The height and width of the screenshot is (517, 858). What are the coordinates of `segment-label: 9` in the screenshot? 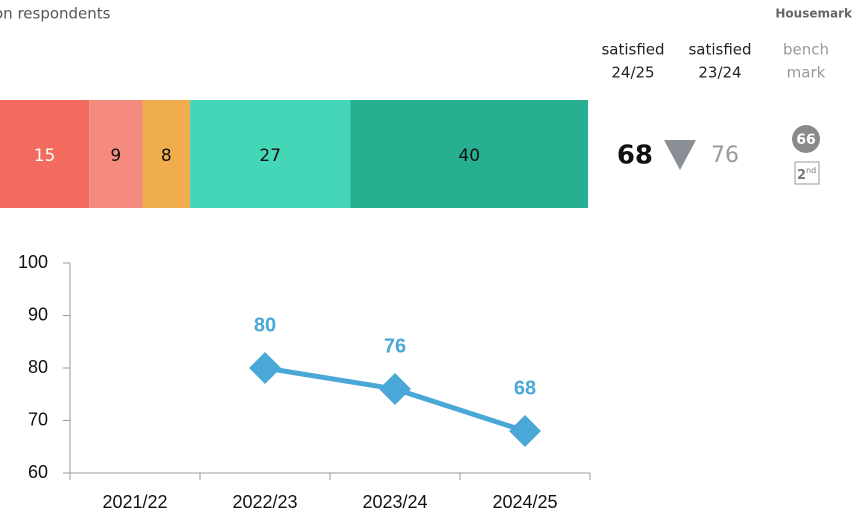 It's located at (115, 156).